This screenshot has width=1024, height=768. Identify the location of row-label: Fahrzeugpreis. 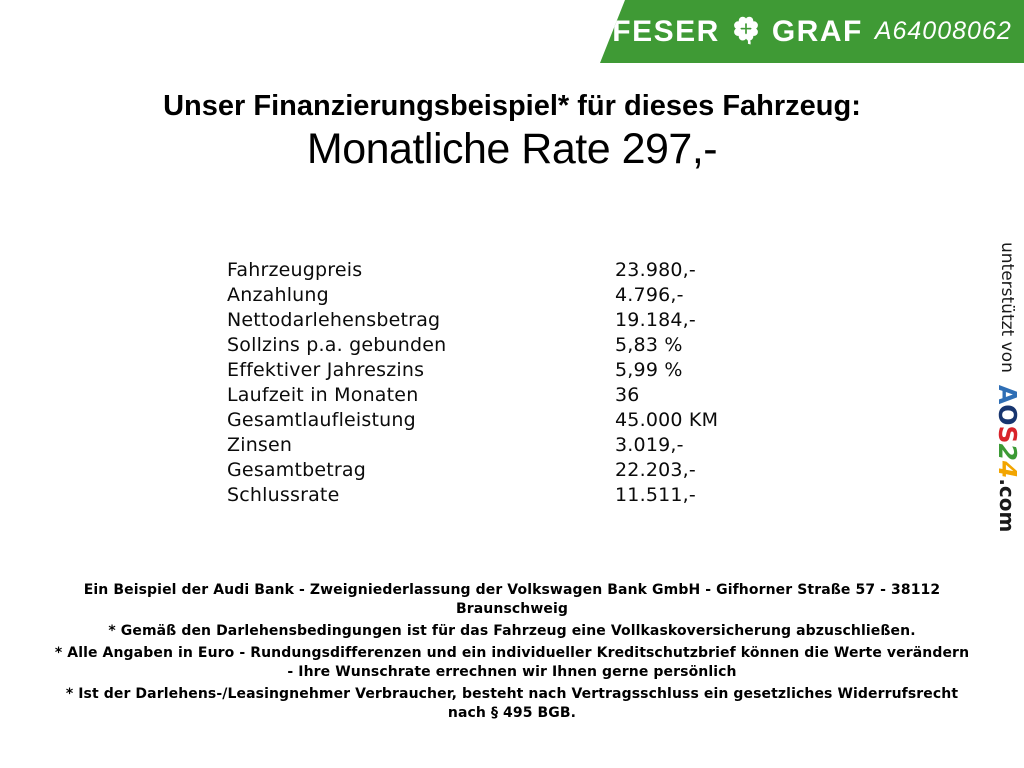
(295, 270).